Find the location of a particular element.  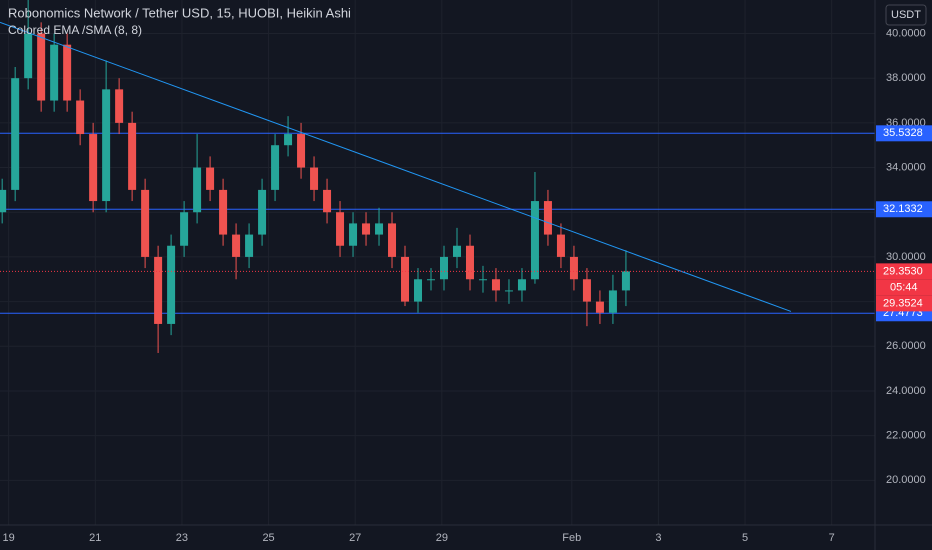

prev-price-bg is located at coordinates (904, 303).